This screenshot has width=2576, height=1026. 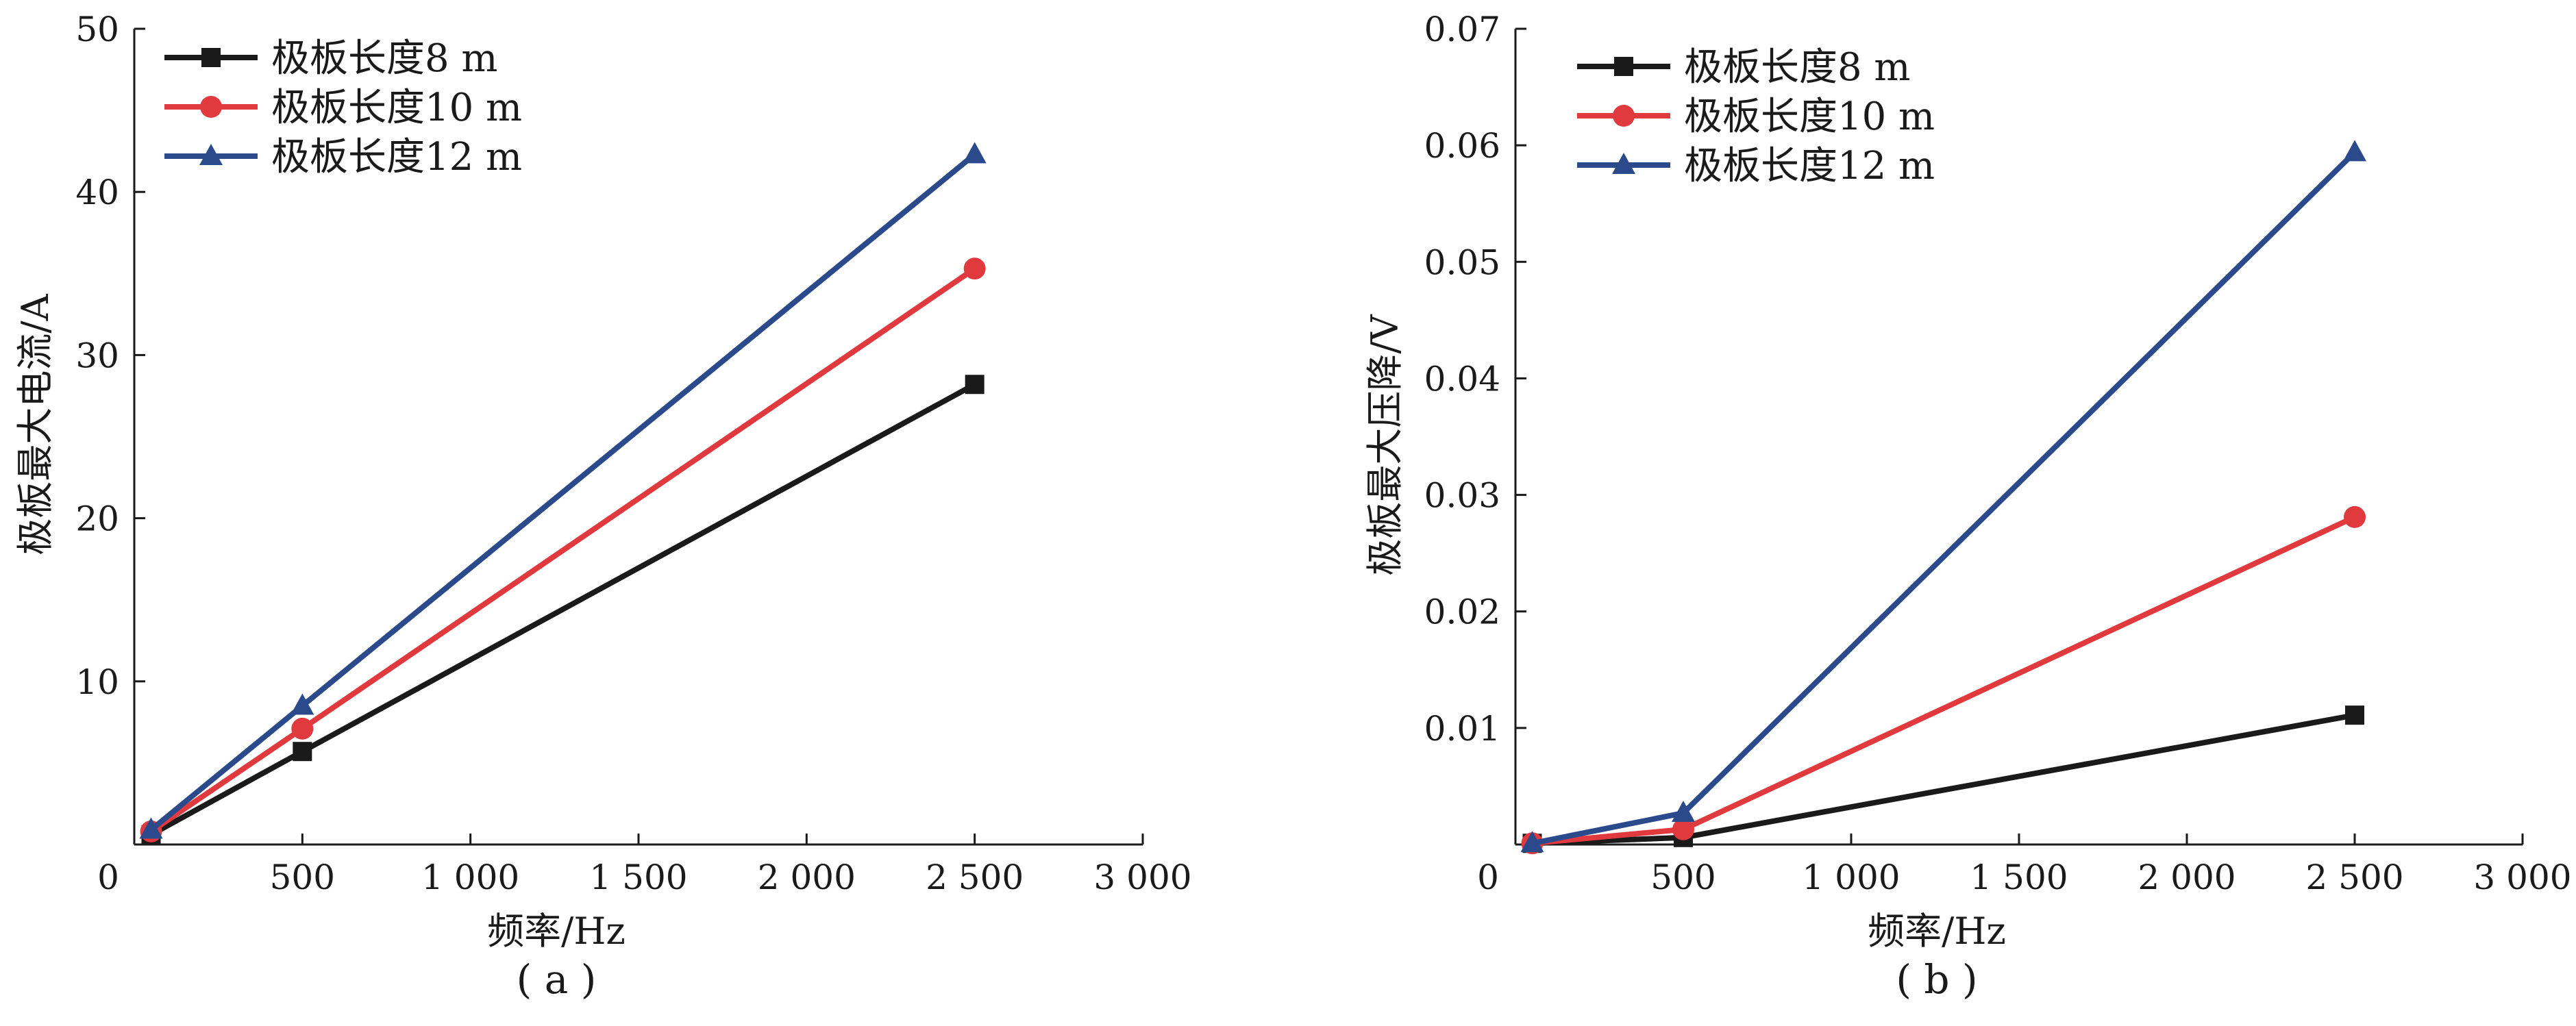 I want to click on y-tick-label: 40, so click(x=97, y=192).